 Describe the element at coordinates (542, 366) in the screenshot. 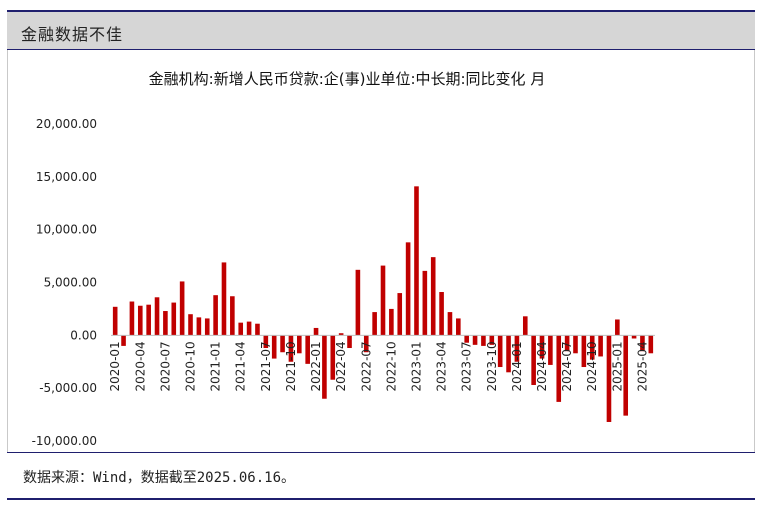

I see `x-tick-label: 2024-04` at that location.